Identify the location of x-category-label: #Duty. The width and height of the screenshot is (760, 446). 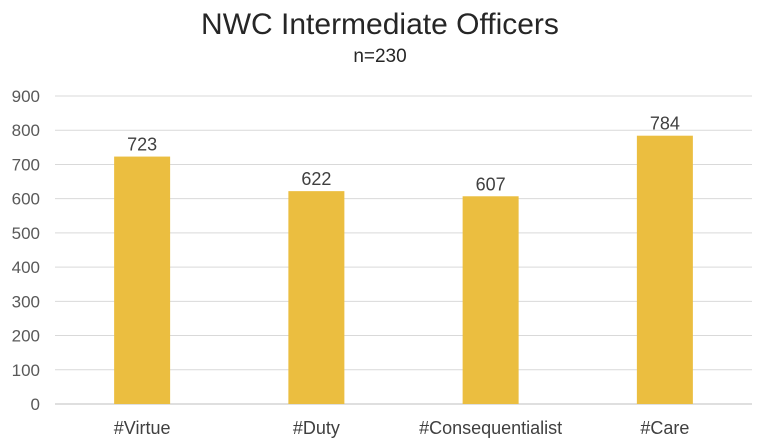
(316, 428).